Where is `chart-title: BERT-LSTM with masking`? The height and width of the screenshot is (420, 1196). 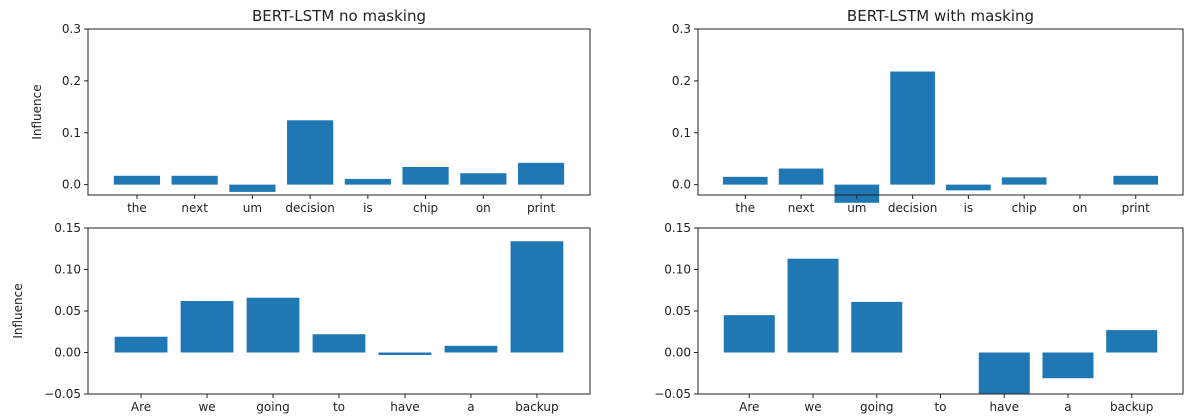 chart-title: BERT-LSTM with masking is located at coordinates (940, 16).